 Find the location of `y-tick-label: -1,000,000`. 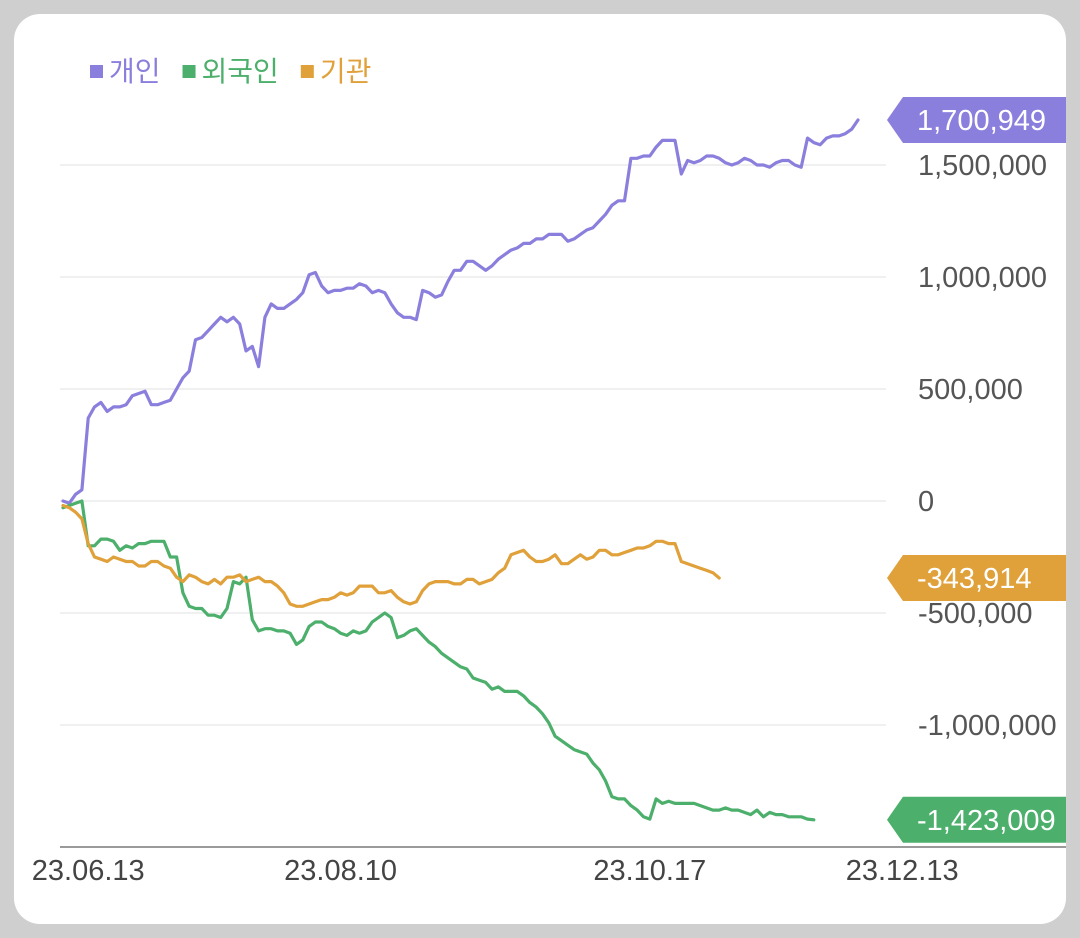

y-tick-label: -1,000,000 is located at coordinates (987, 726).